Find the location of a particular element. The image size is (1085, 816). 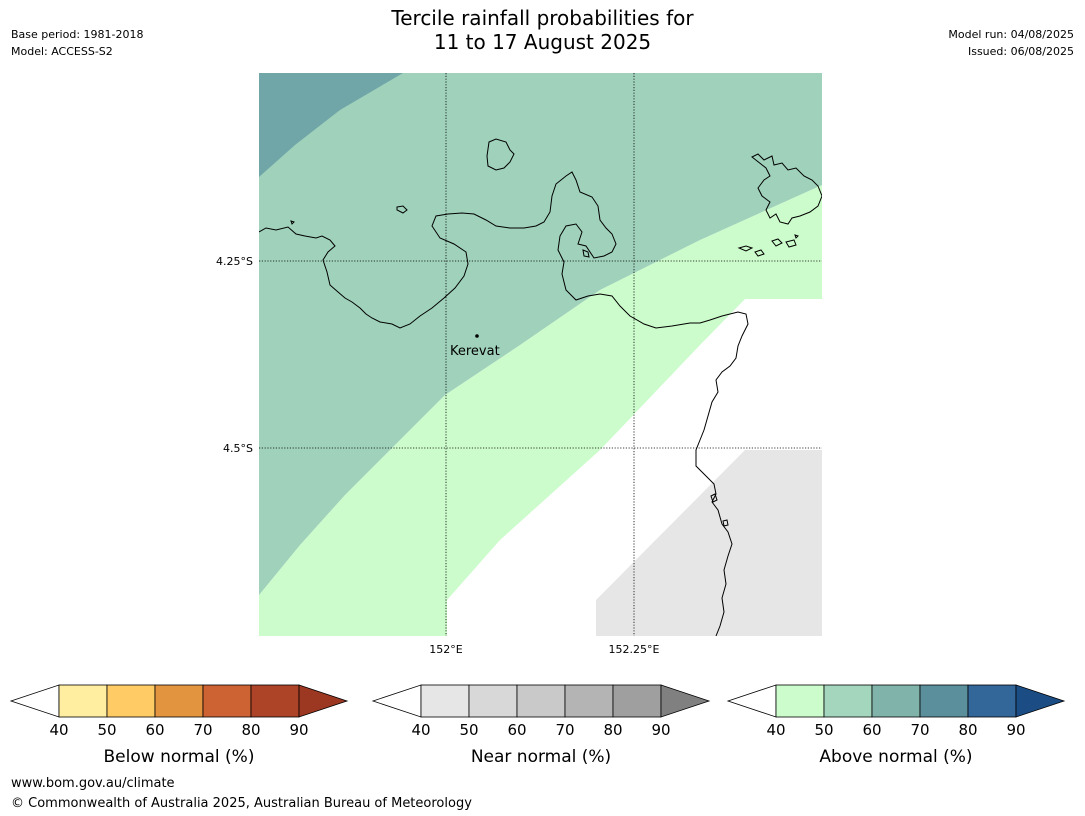

footer-url: www.bom.gov.au/climate is located at coordinates (93, 783).